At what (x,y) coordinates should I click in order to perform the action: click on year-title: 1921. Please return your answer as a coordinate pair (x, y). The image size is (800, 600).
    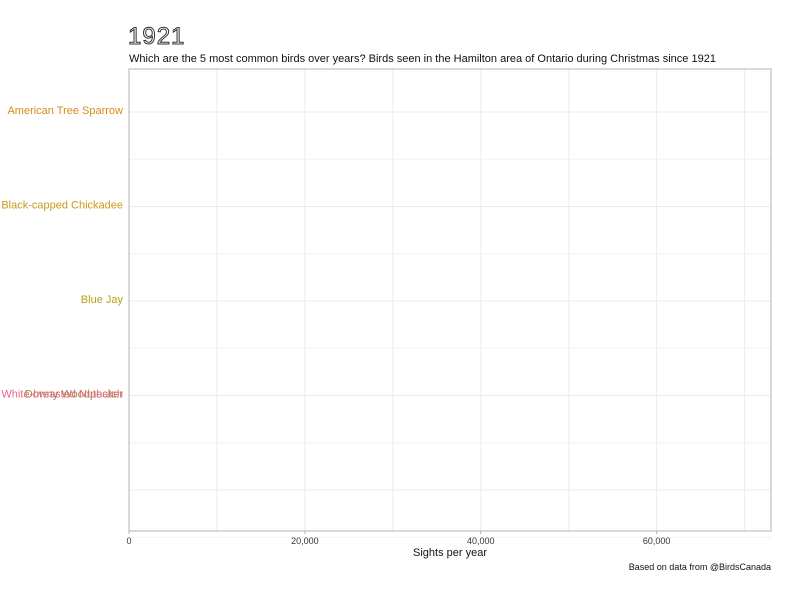
    Looking at the image, I should click on (156, 37).